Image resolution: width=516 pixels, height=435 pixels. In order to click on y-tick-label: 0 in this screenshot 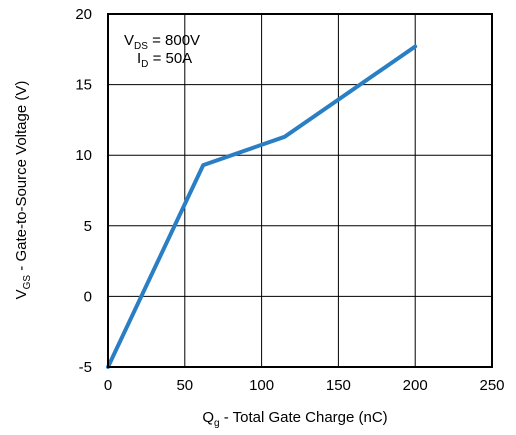, I will do `click(88, 296)`.